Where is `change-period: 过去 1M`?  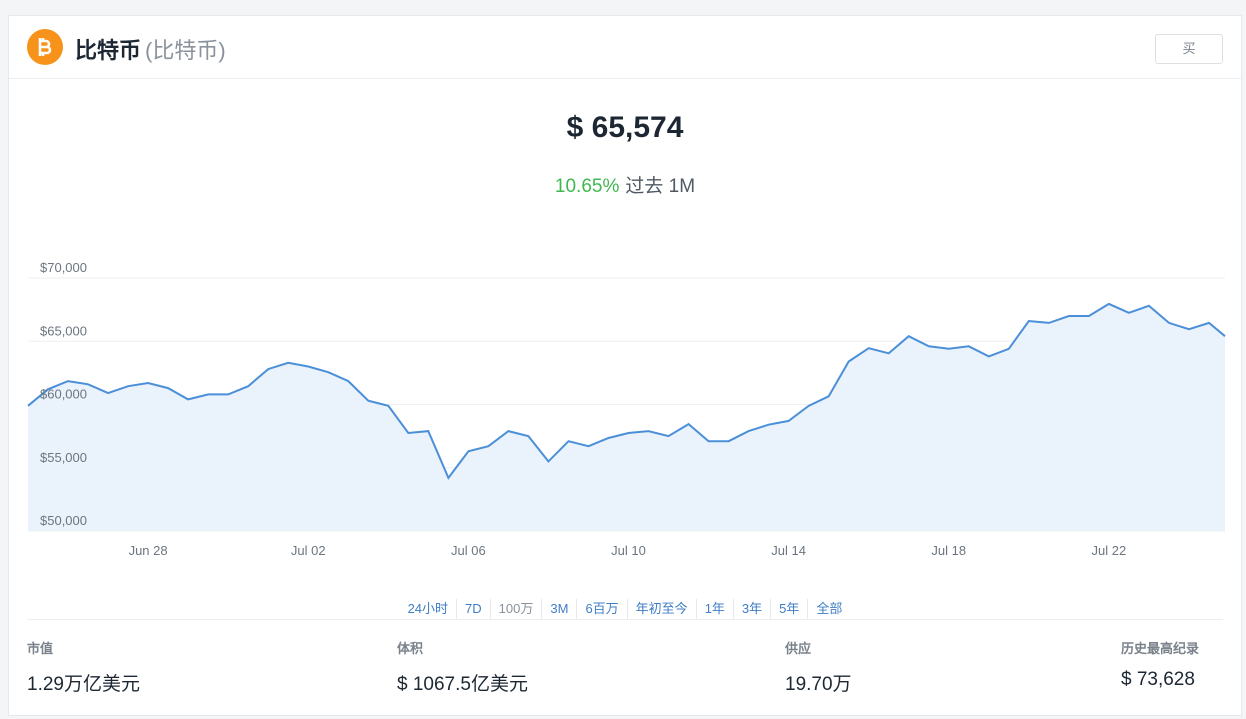 change-period: 过去 1M is located at coordinates (660, 186).